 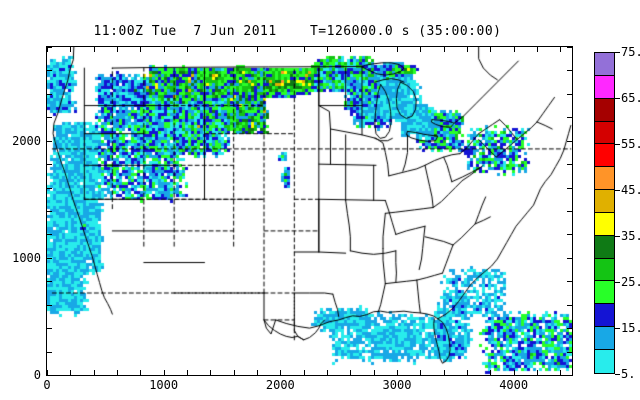 What do you see at coordinates (630, 328) in the screenshot?
I see `colorbar-tick-label: 15.` at bounding box center [630, 328].